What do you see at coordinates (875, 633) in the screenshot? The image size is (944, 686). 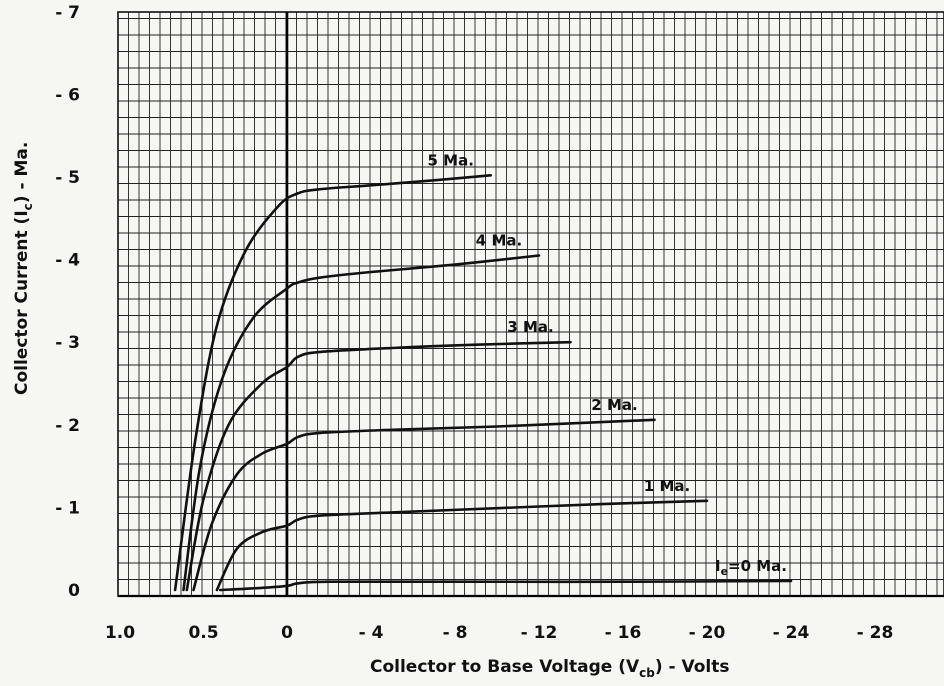 I see `x-tick-label: - 28` at bounding box center [875, 633].